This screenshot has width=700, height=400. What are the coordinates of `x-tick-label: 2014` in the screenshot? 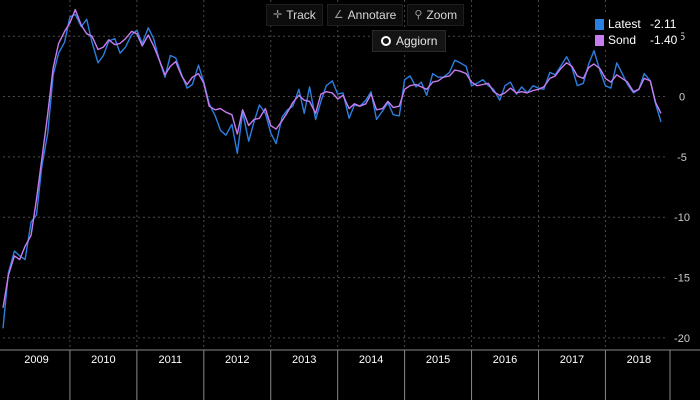 It's located at (371, 360).